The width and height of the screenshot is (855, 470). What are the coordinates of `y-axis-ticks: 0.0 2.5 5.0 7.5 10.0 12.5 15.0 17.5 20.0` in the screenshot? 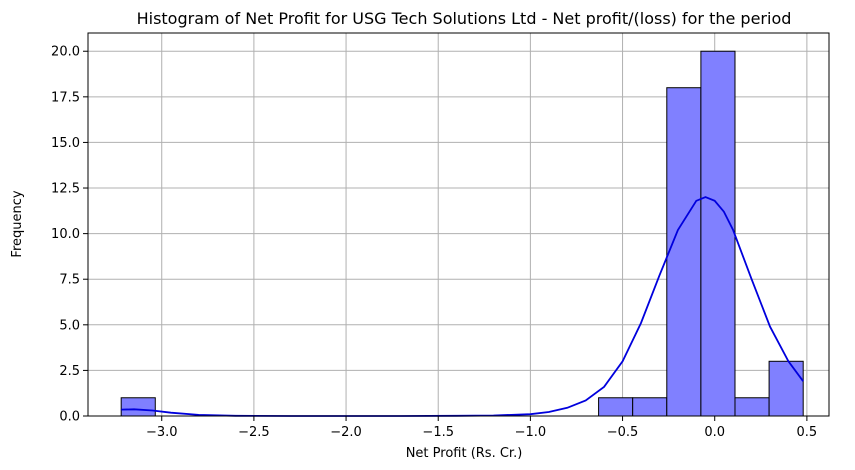 It's located at (69, 235).